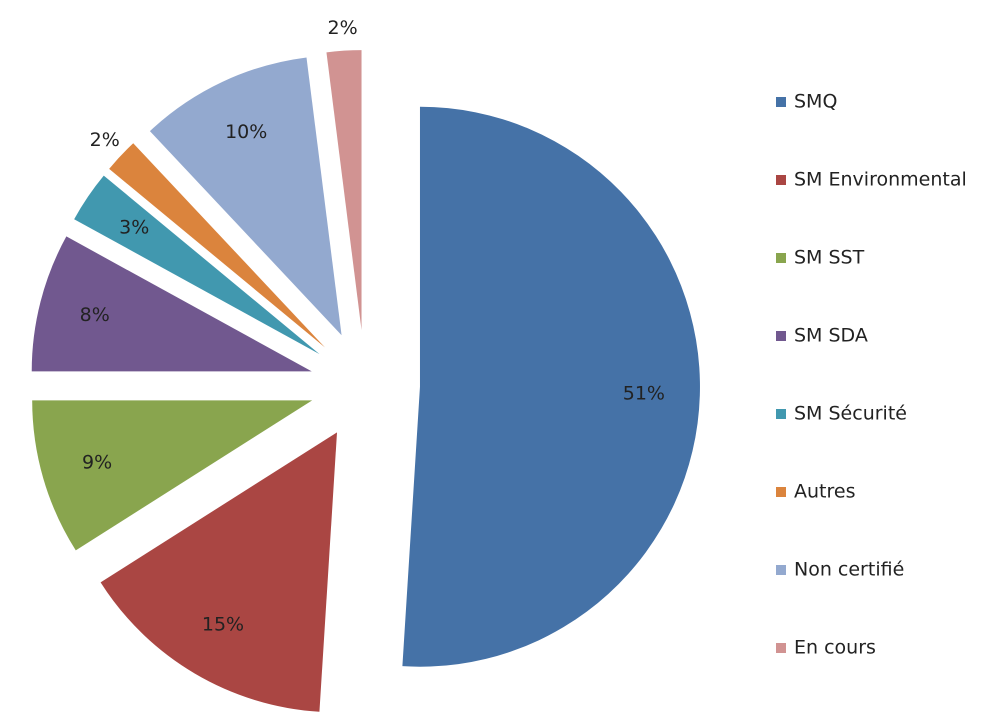 The width and height of the screenshot is (998, 726). Describe the element at coordinates (223, 625) in the screenshot. I see `data-label: 15%` at that location.